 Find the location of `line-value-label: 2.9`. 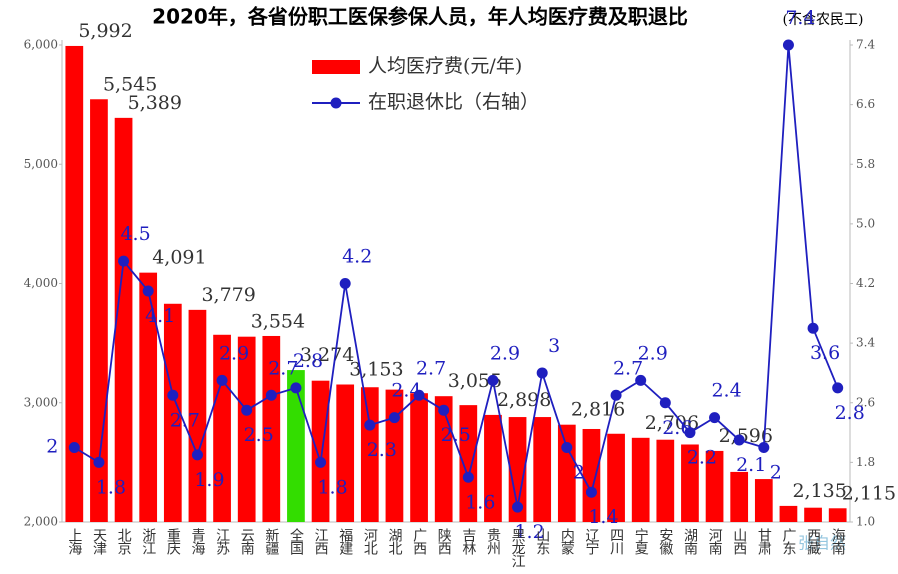

line-value-label: 2.9 is located at coordinates (653, 353).